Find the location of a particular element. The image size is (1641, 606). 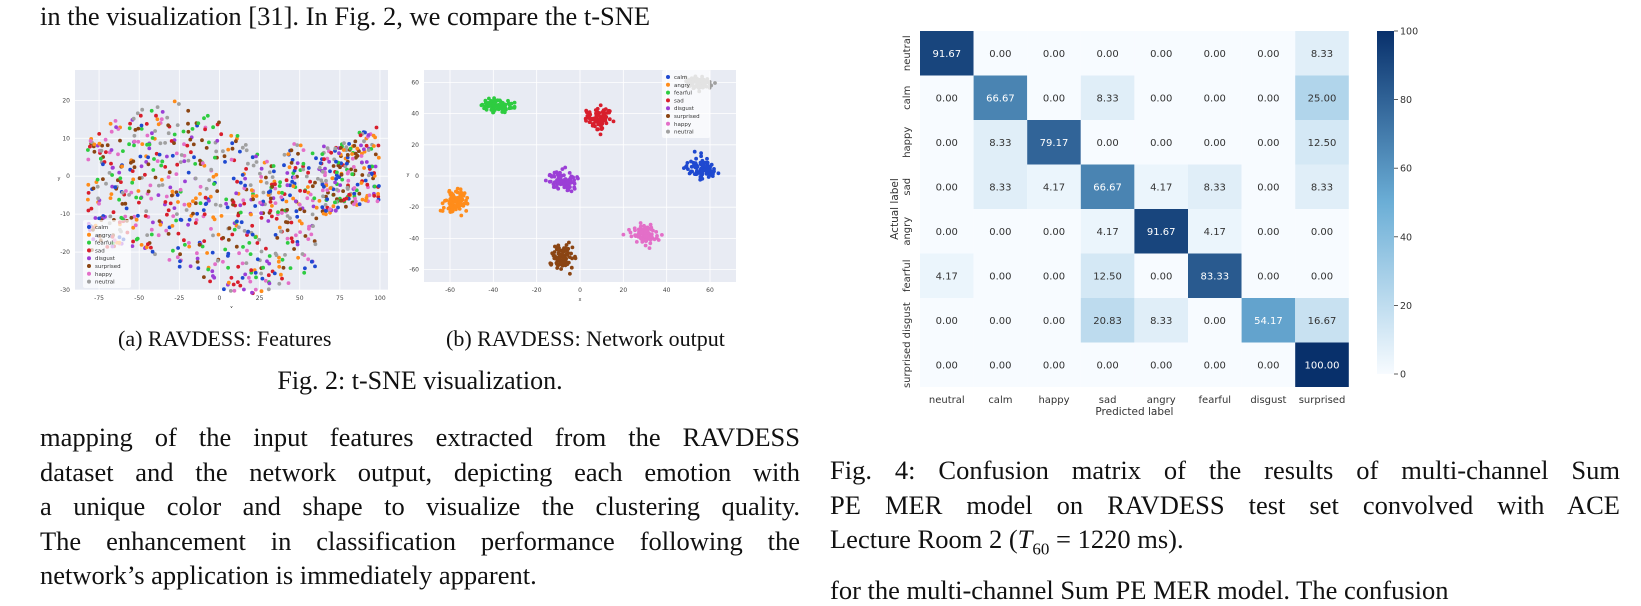

y-axis-label: y is located at coordinates (408, 175).